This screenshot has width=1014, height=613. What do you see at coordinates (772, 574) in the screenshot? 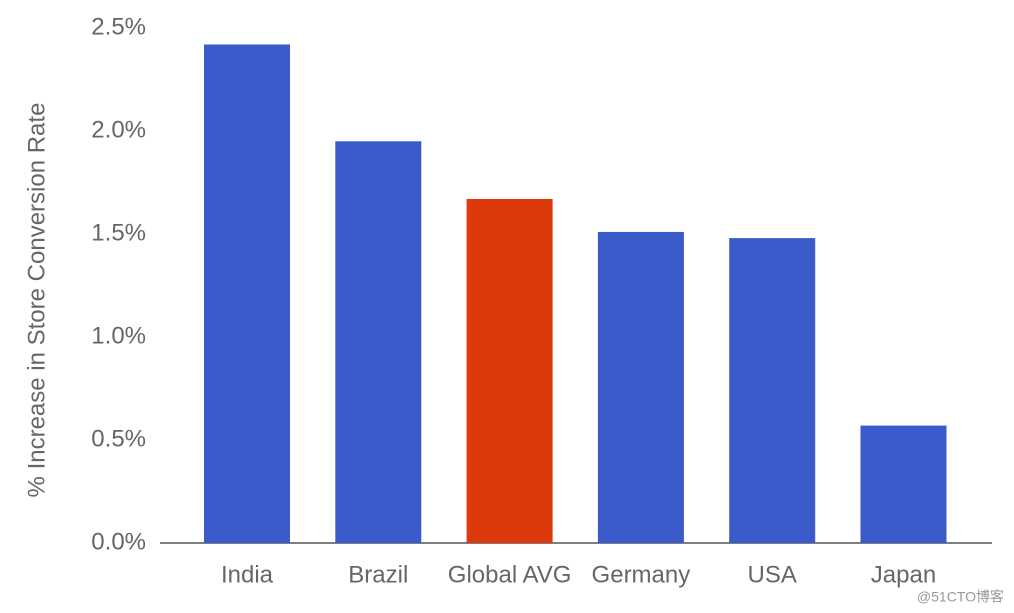
I see `x-tick-label: USA` at bounding box center [772, 574].